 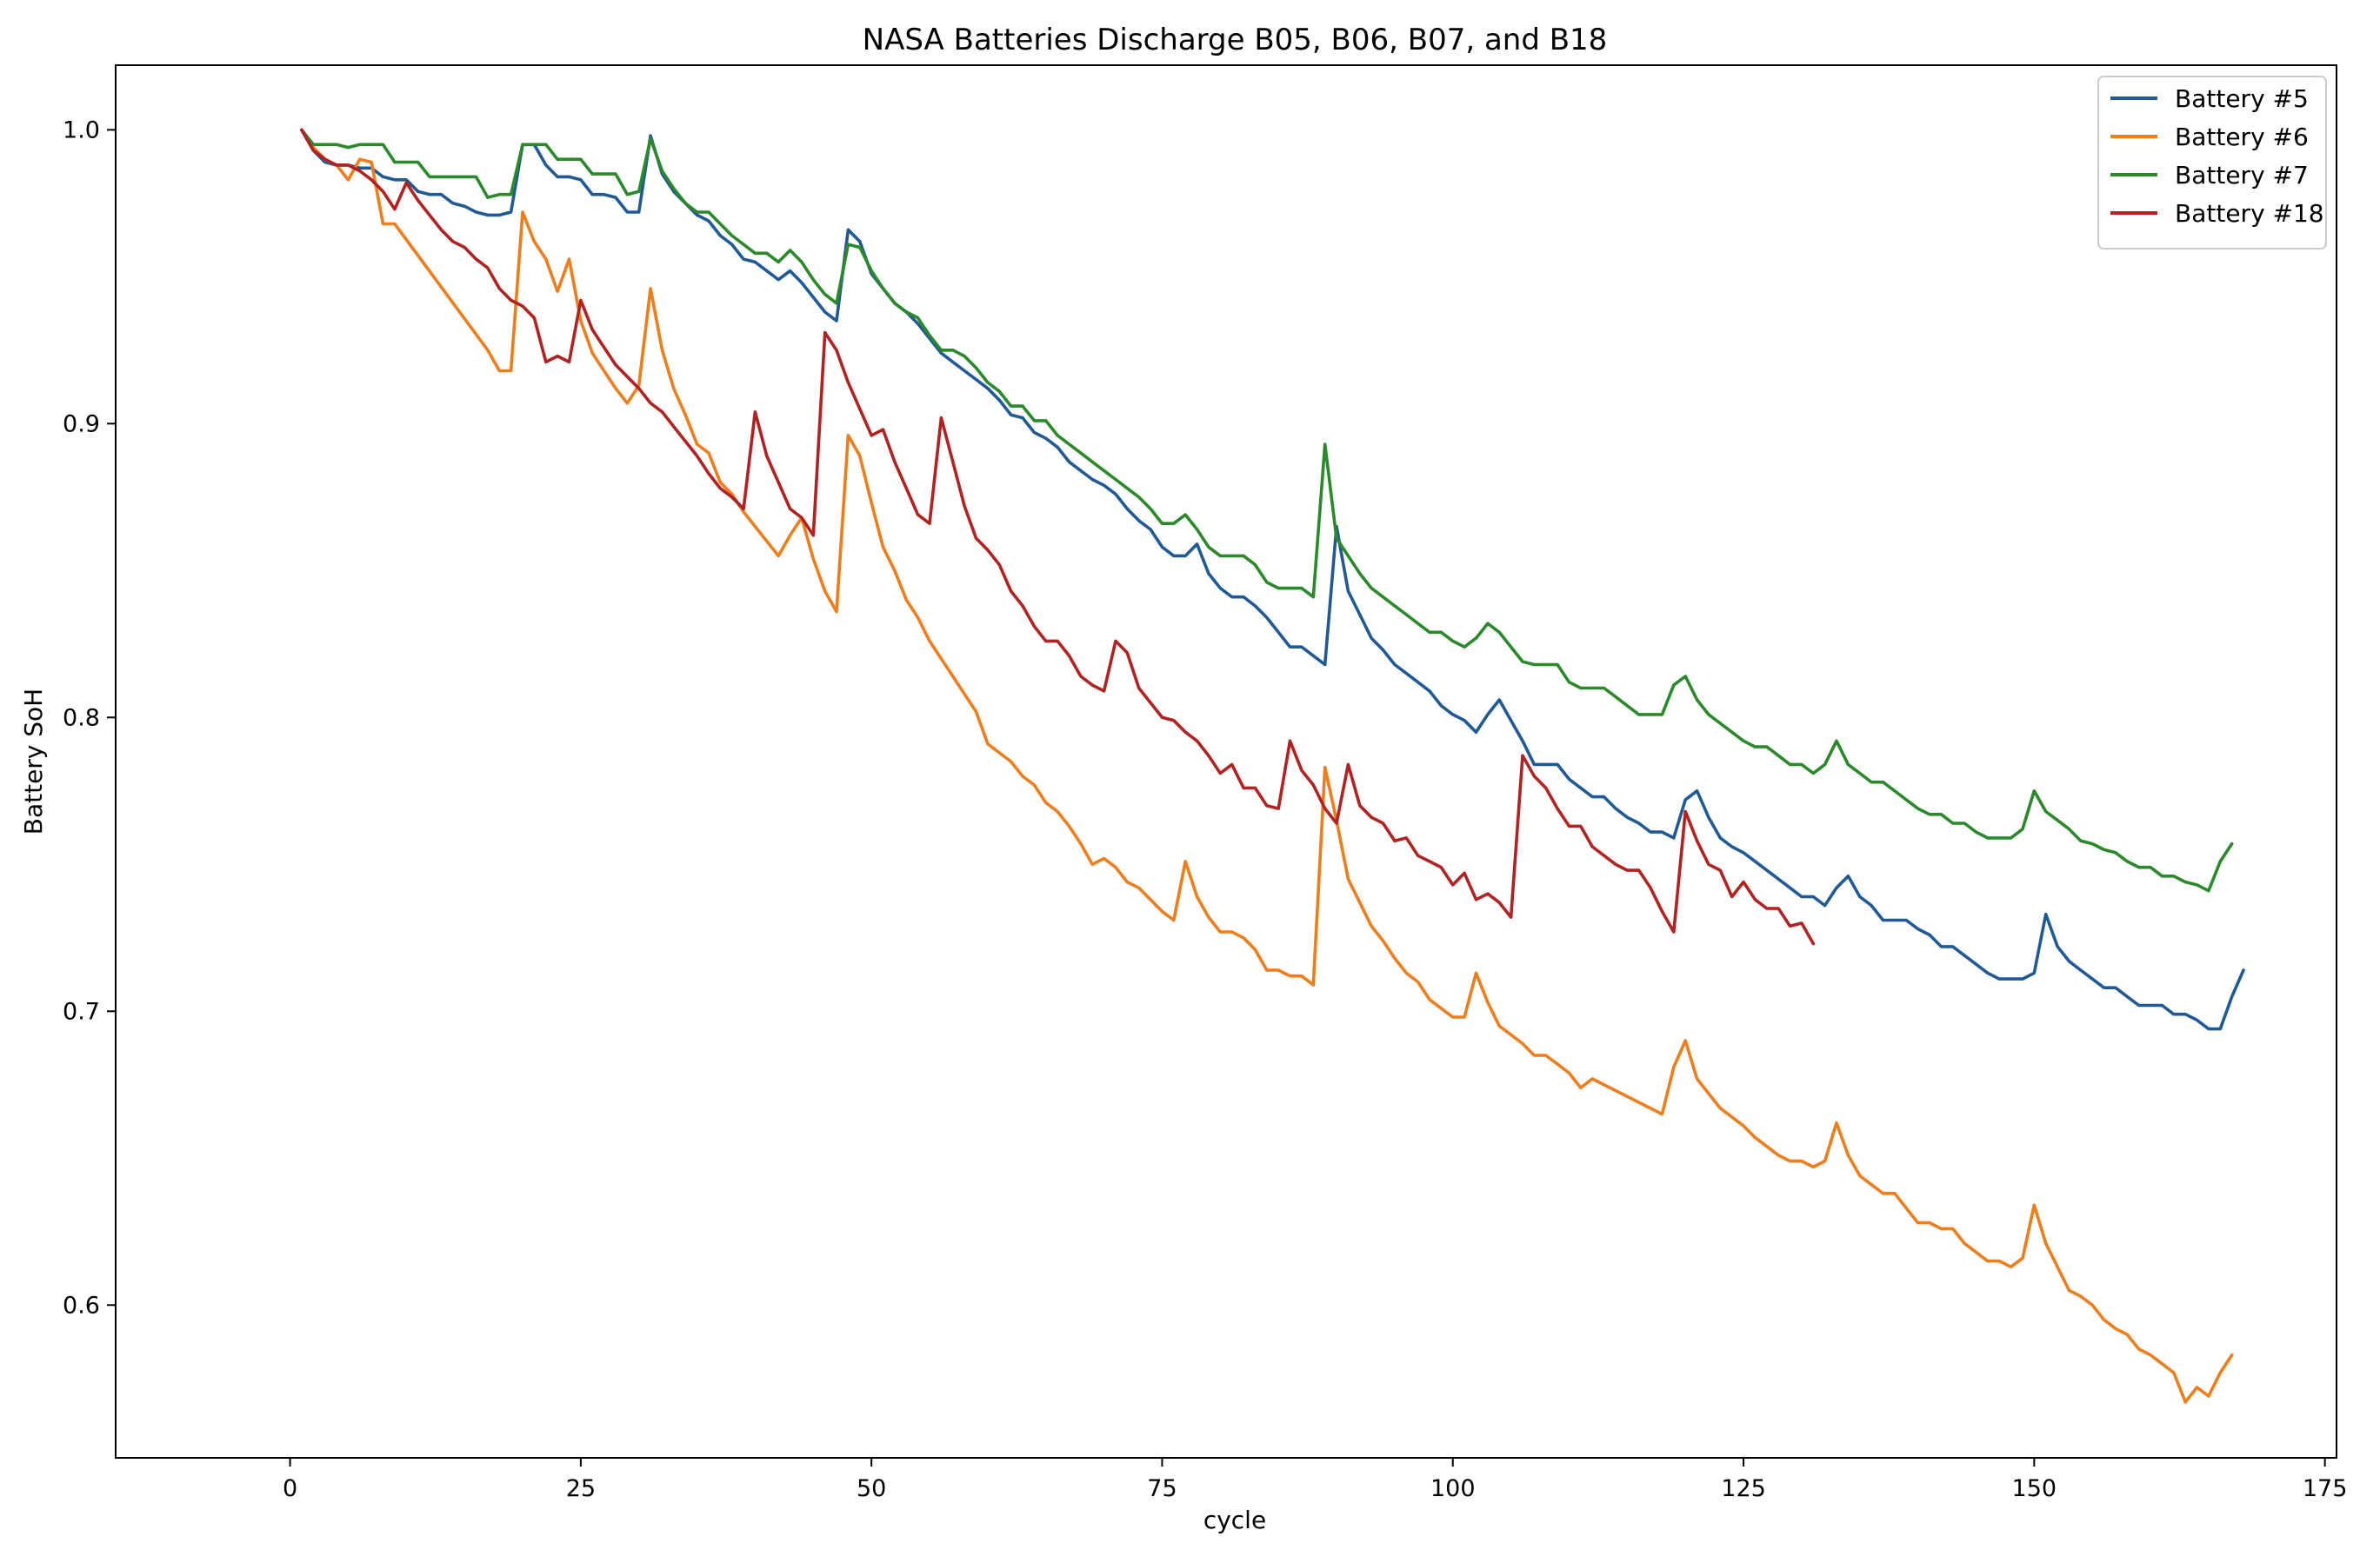 I want to click on legend-entry-label: Battery #5, so click(x=2242, y=99).